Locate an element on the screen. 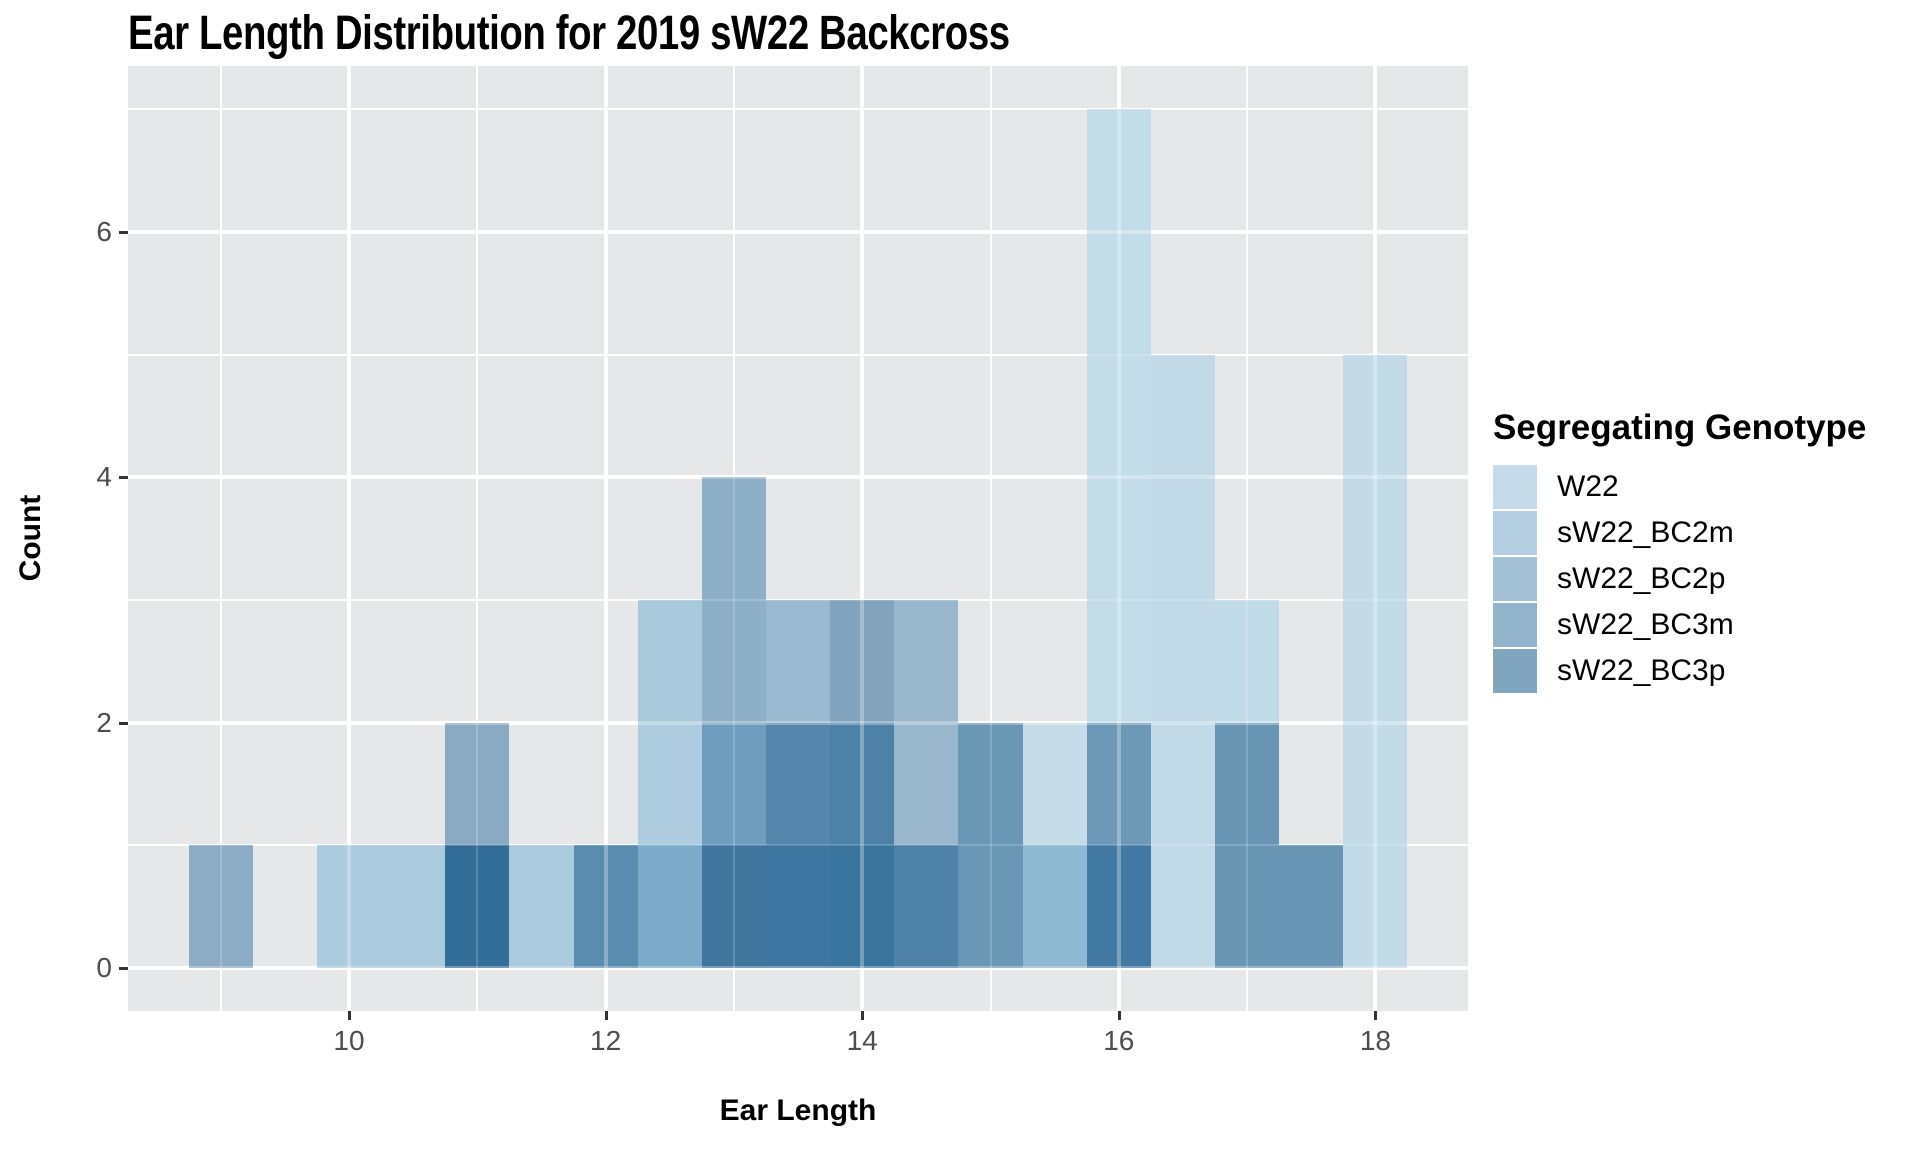  legend-title: Segregating Genotype is located at coordinates (1680, 427).